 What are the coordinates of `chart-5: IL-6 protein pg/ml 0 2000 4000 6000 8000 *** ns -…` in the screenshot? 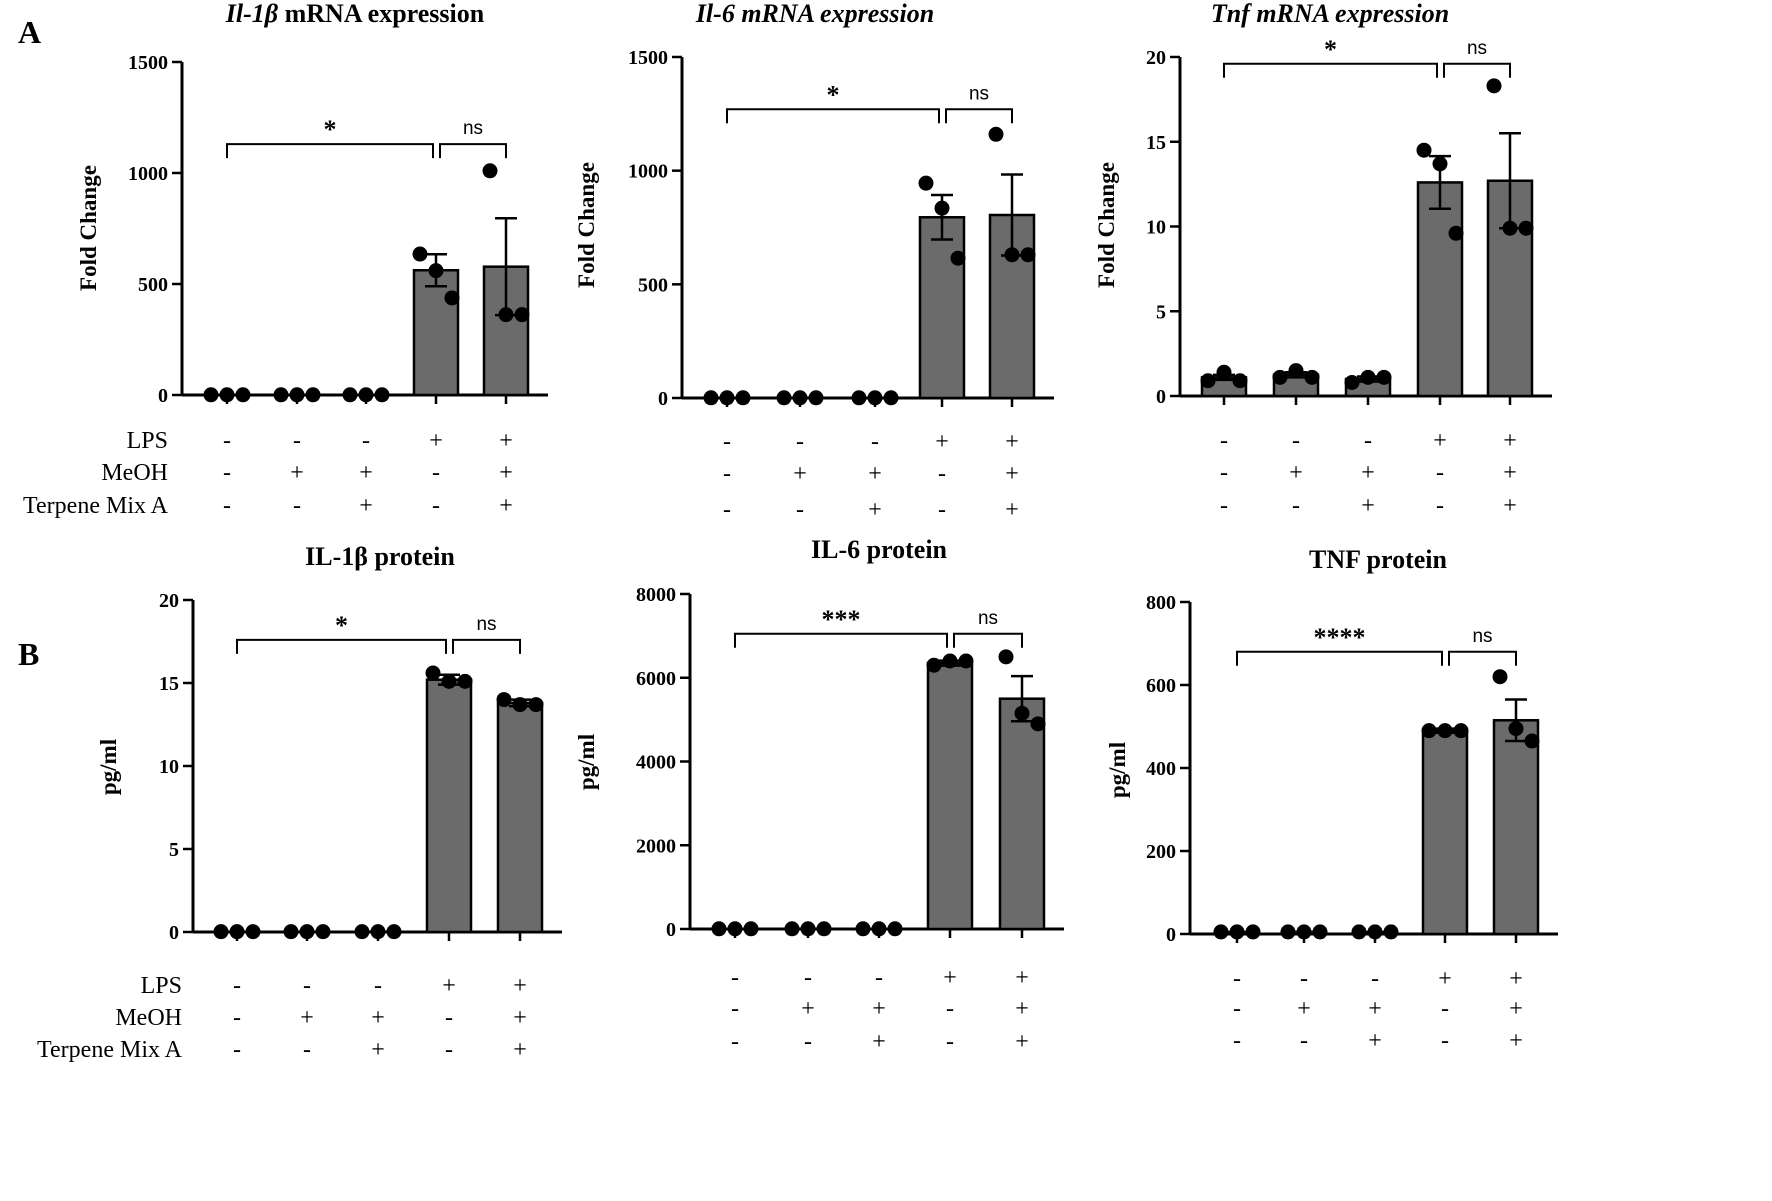 It's located at (819, 795).